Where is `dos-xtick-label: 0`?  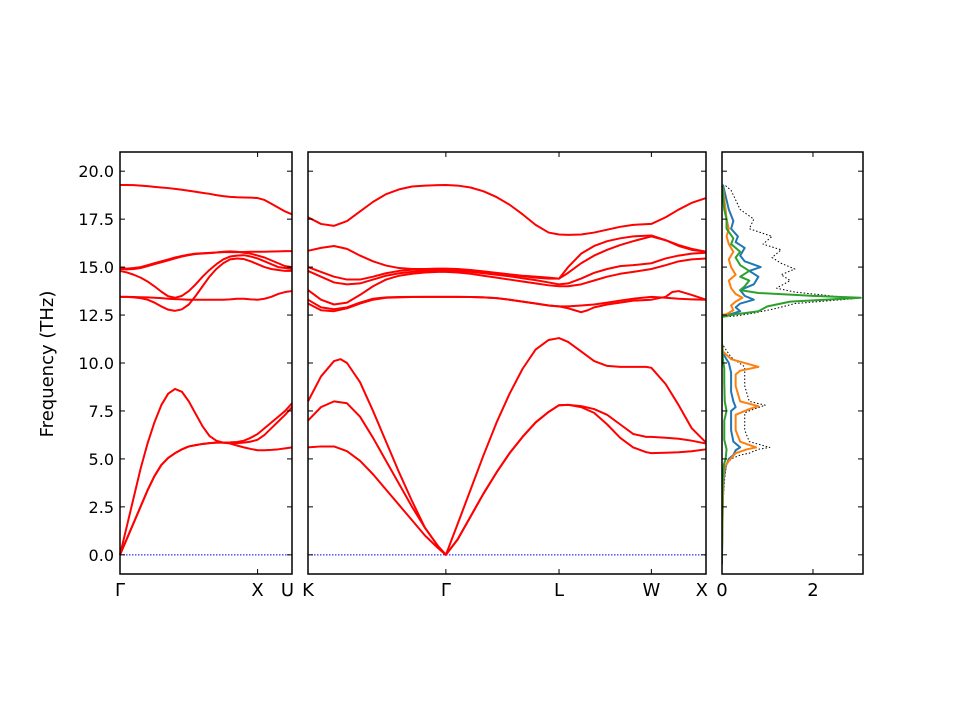
dos-xtick-label: 0 is located at coordinates (721, 590).